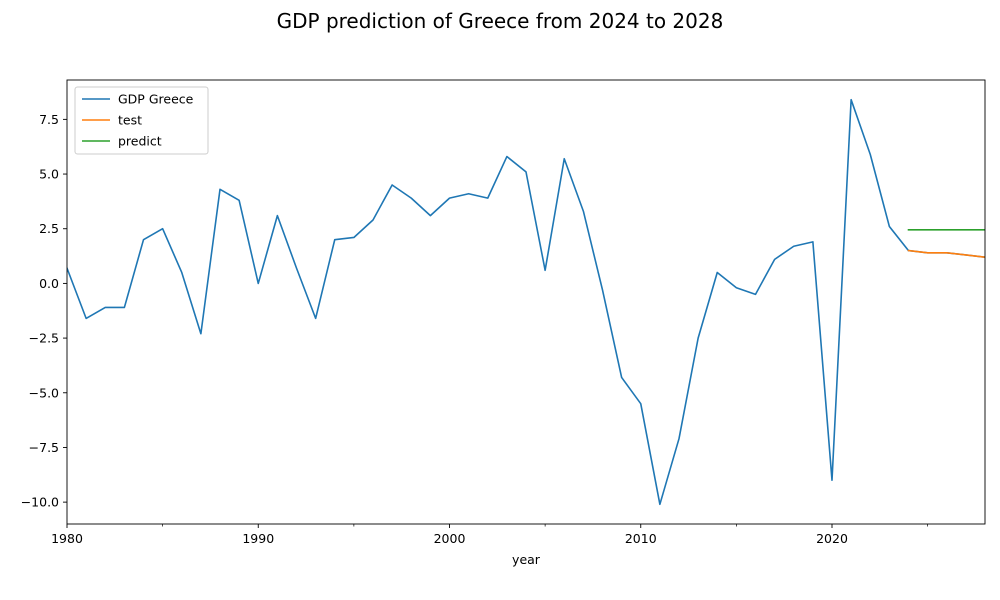 Image resolution: width=1000 pixels, height=600 pixels. I want to click on y-tick-label: 7.5, so click(49, 119).